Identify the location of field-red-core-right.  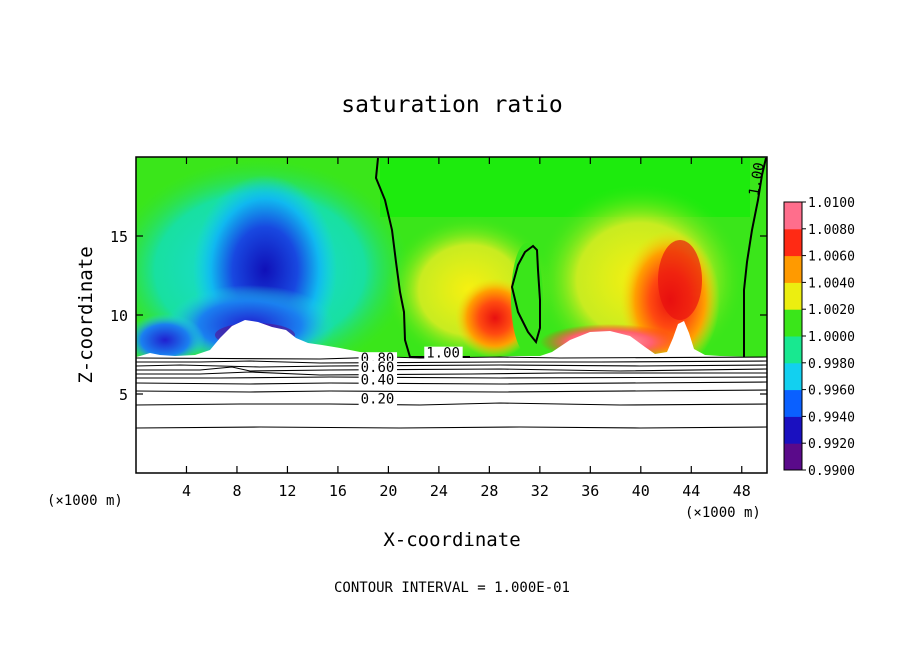
(680, 280).